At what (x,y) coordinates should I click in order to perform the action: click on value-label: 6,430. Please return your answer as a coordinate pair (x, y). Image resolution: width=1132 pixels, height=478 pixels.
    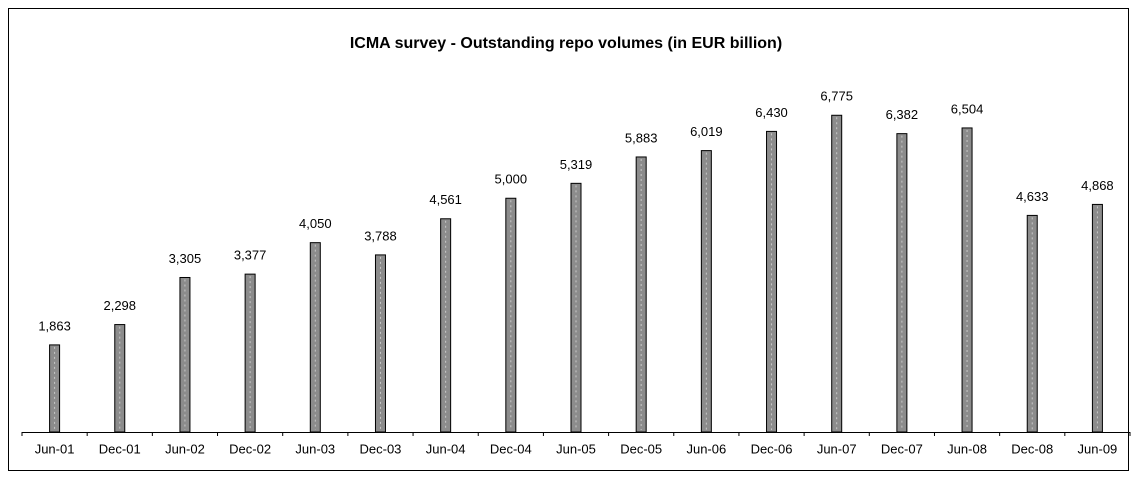
    Looking at the image, I should click on (771, 112).